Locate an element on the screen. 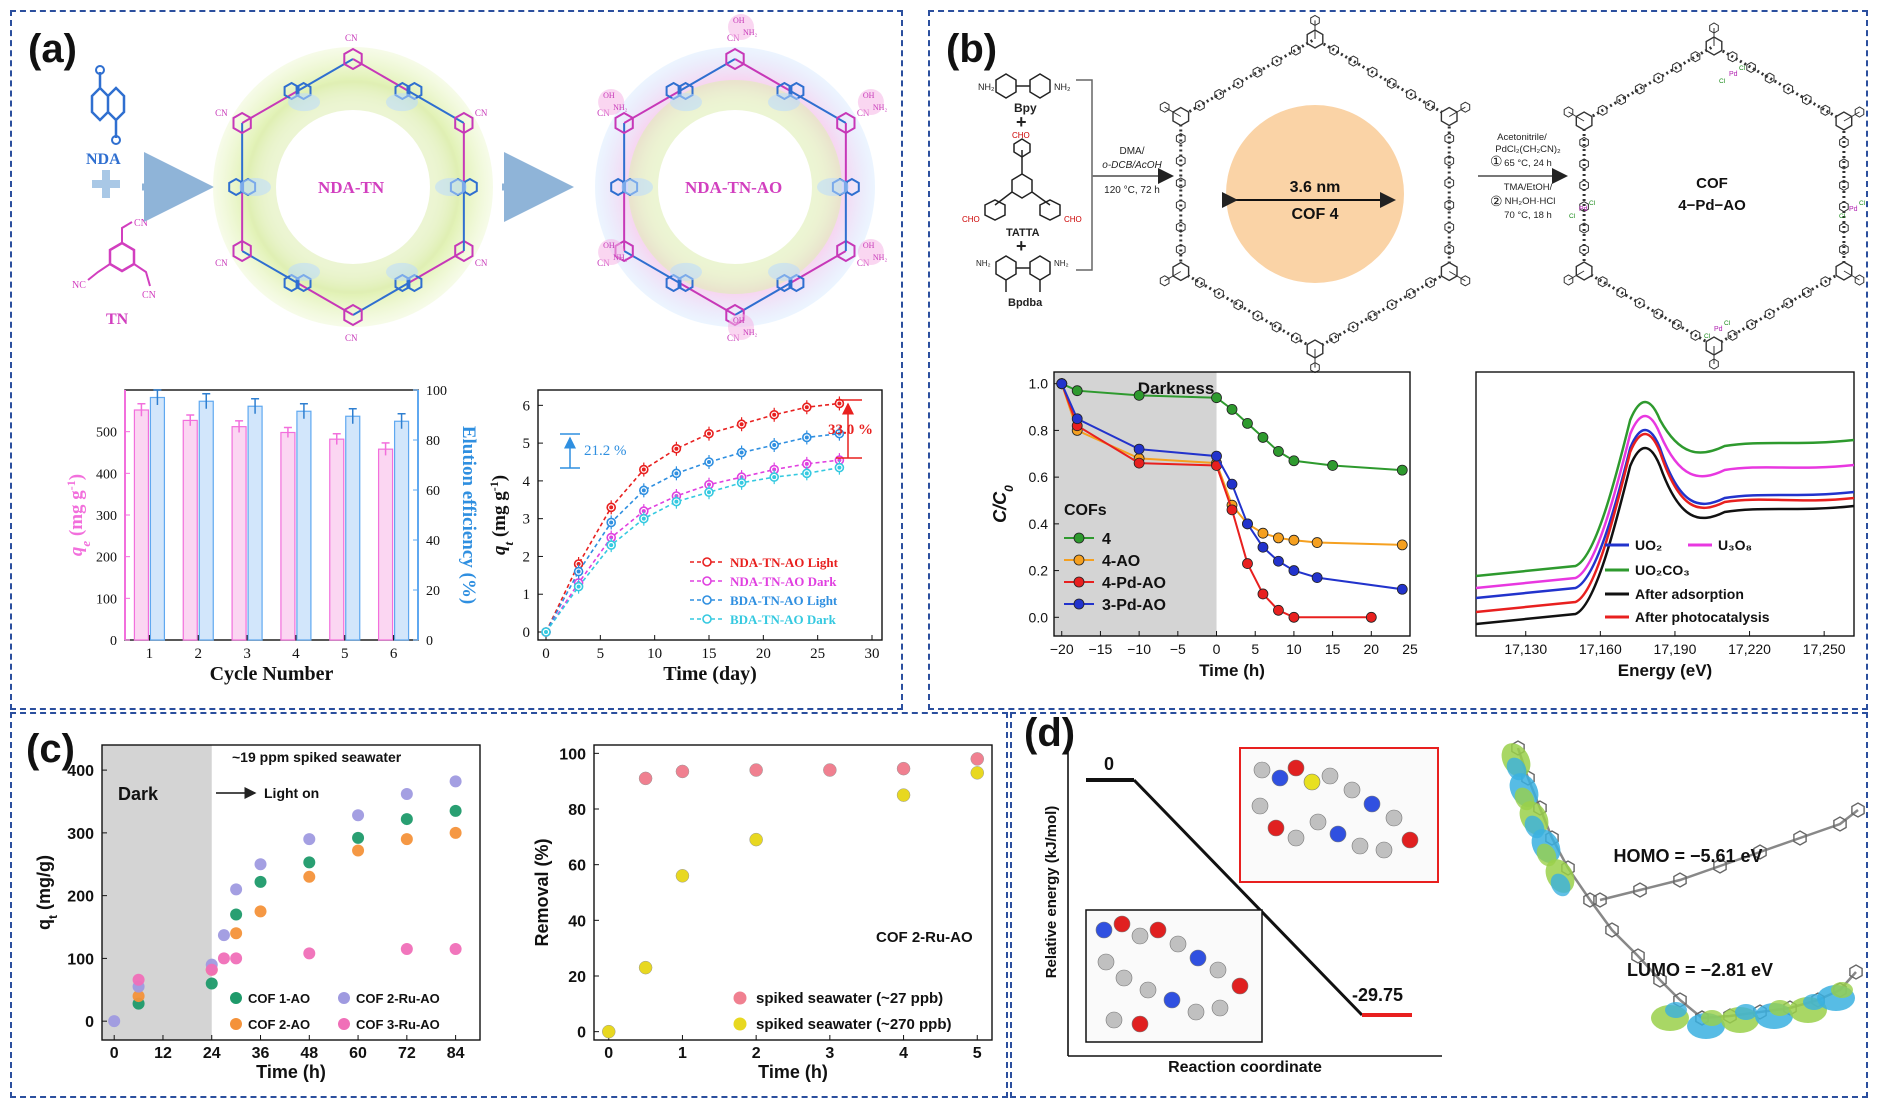  dark-shade is located at coordinates (157, 892).